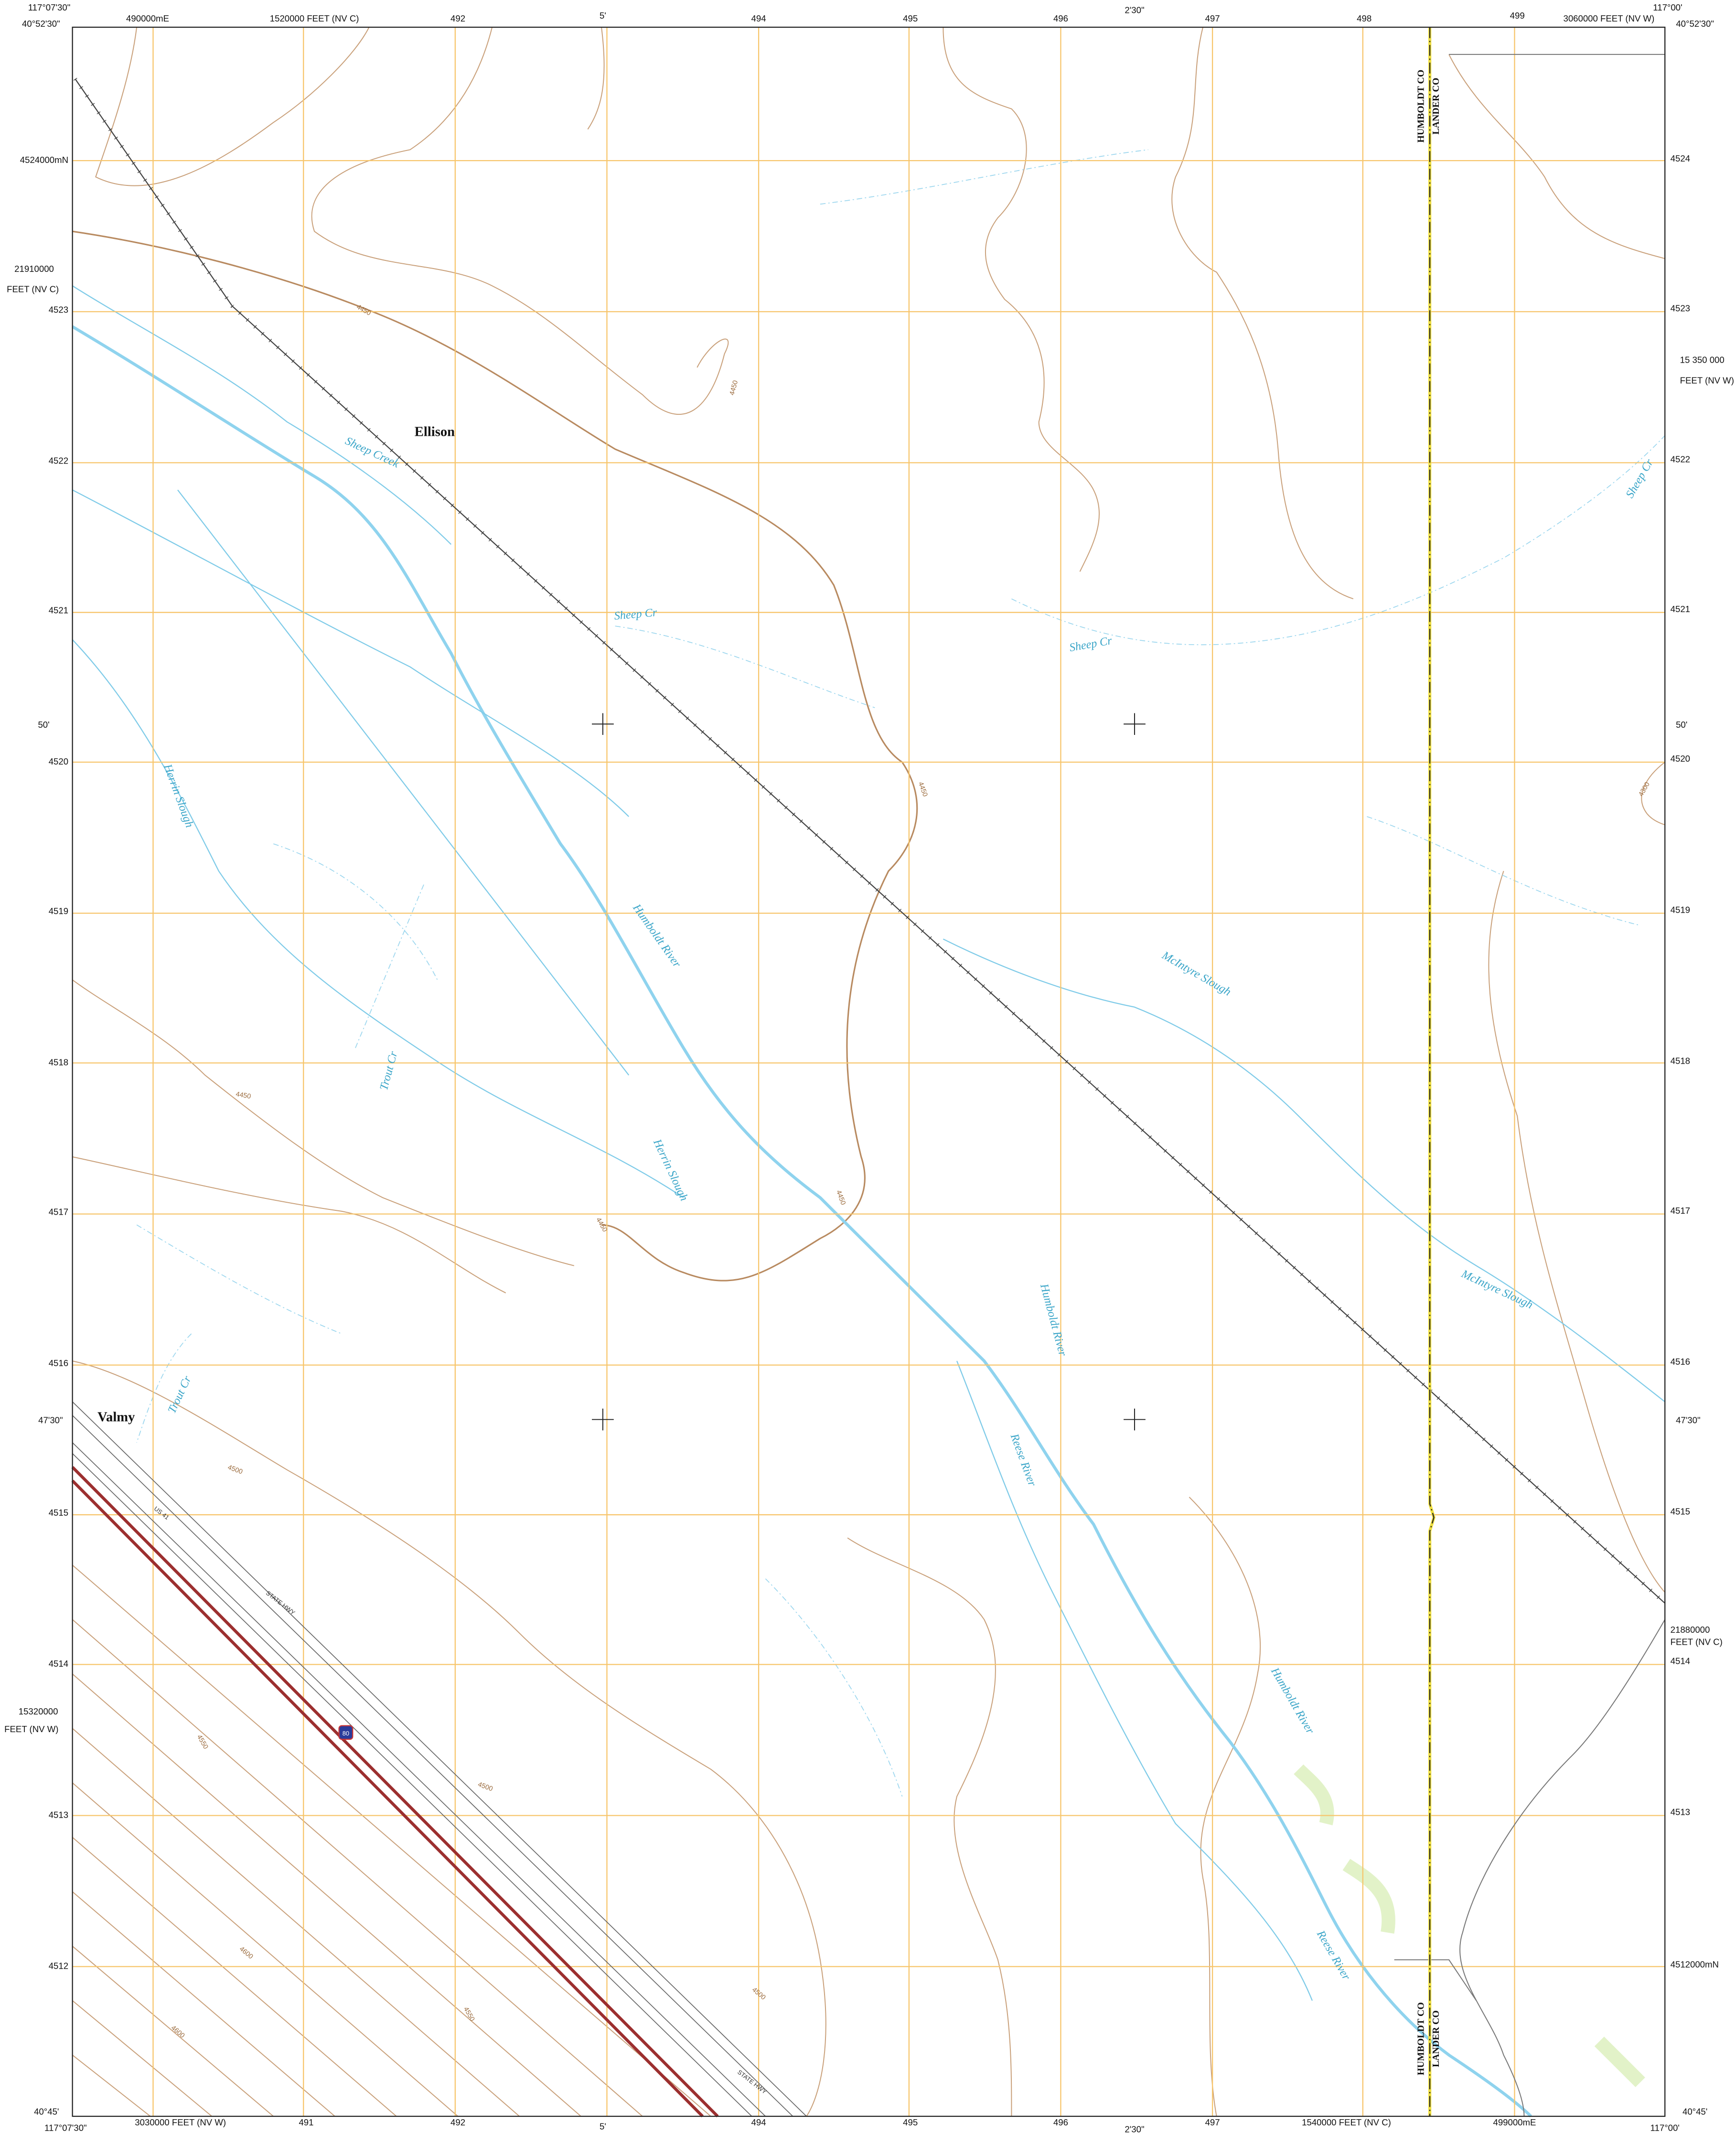 Image resolution: width=1736 pixels, height=2134 pixels. I want to click on top-edge-label: 3060000 FEET (NV W), so click(1608, 18).